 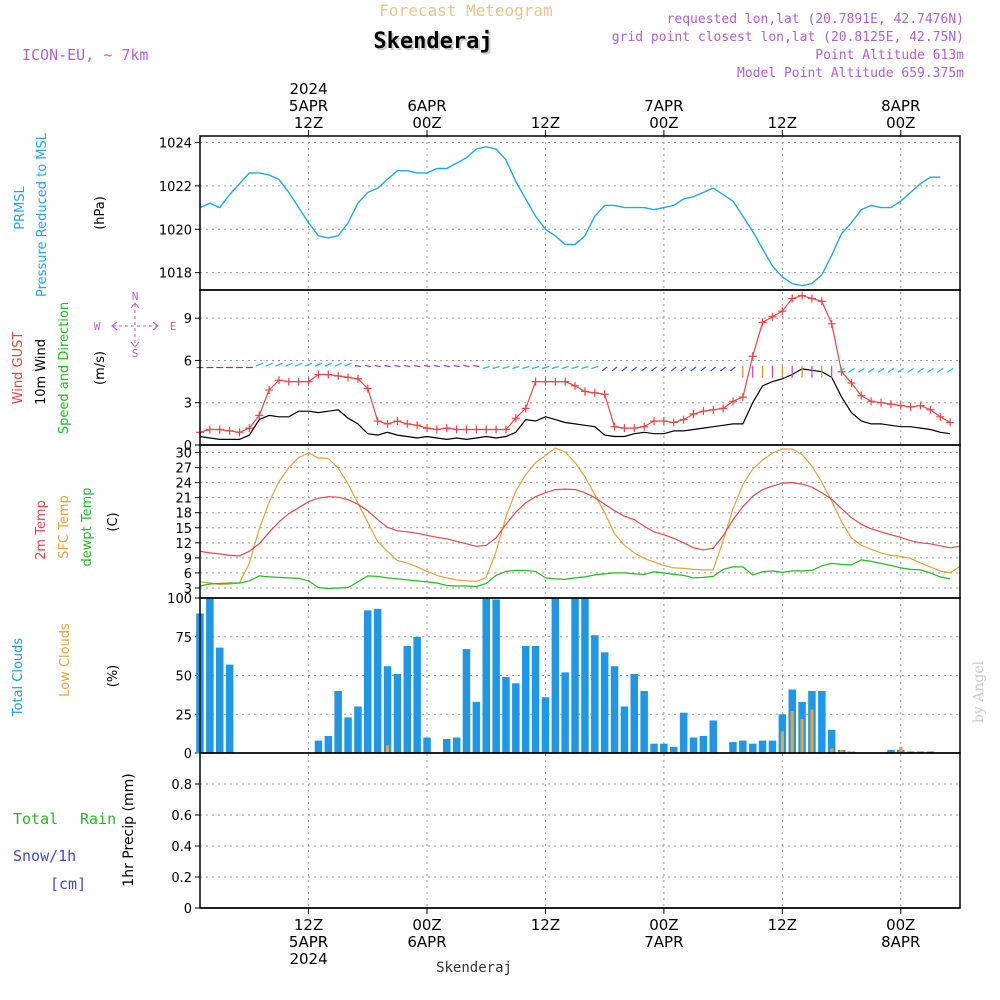 What do you see at coordinates (64, 368) in the screenshot?
I see `wind-dir-label: Speed and Direction` at bounding box center [64, 368].